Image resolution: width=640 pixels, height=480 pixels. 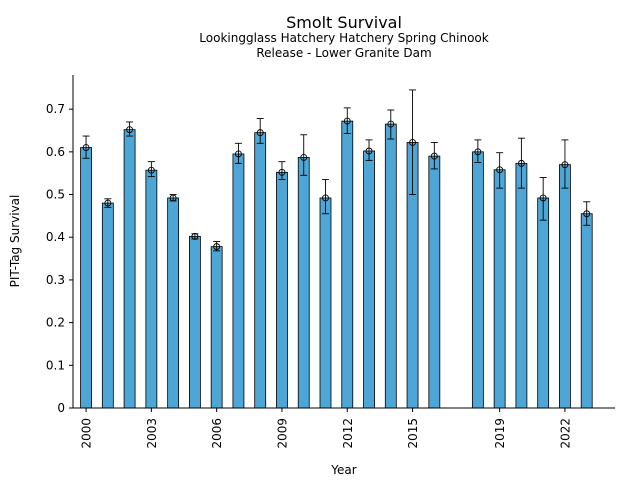 I want to click on x-tick-label: 2012, so click(x=348, y=433).